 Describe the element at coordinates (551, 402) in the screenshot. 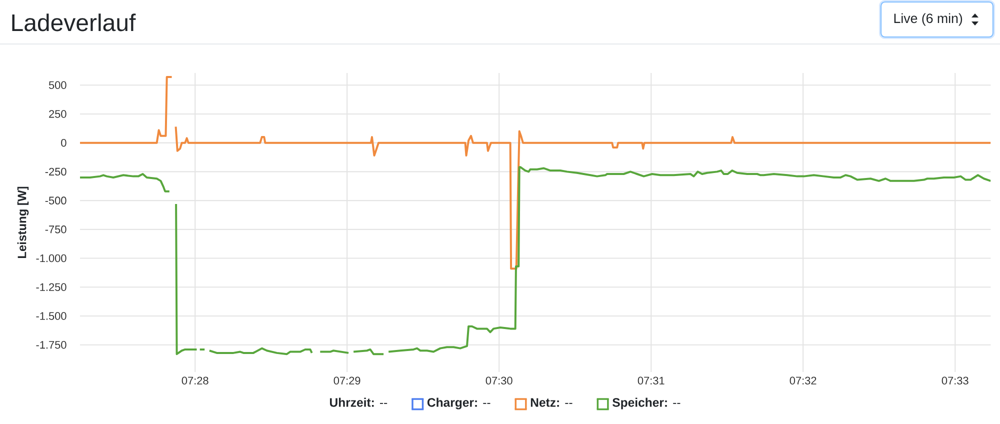

I see `legend-label: Netz: --` at that location.